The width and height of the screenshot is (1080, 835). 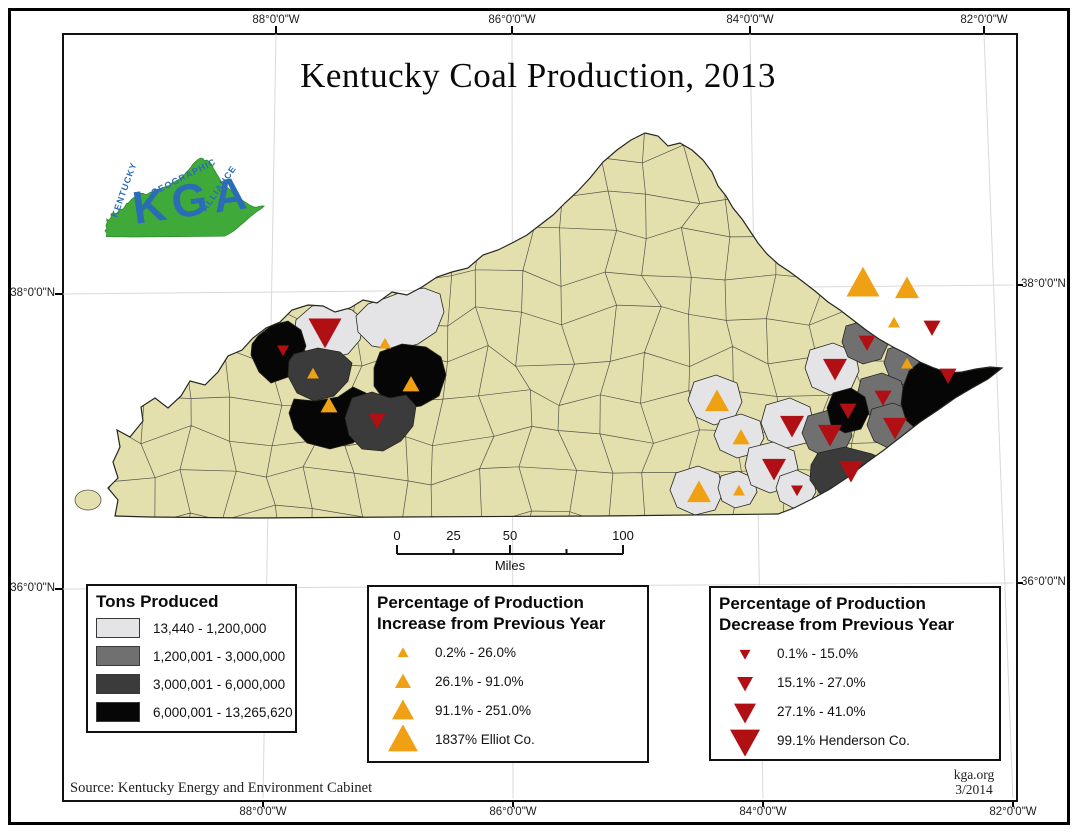 What do you see at coordinates (276, 20) in the screenshot?
I see `lon-label-top: 88°0'0"W` at bounding box center [276, 20].